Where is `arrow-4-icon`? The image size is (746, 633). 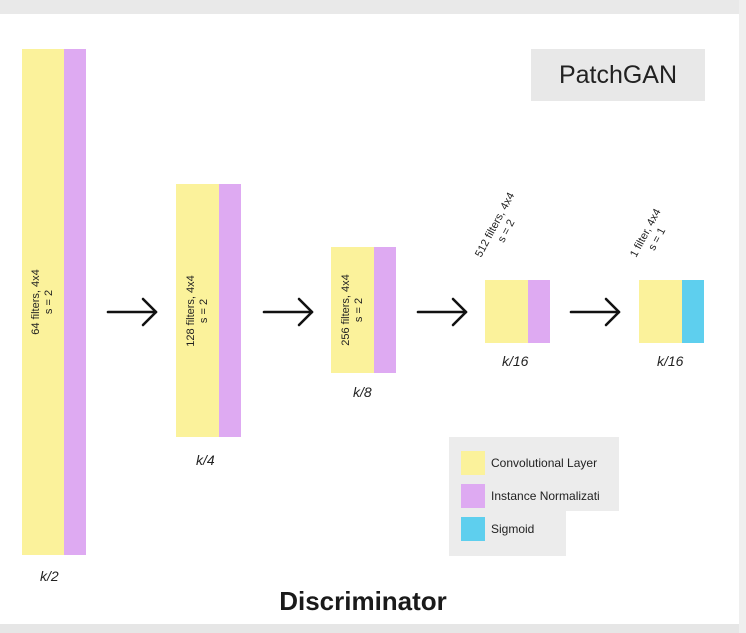 arrow-4-icon is located at coordinates (595, 312).